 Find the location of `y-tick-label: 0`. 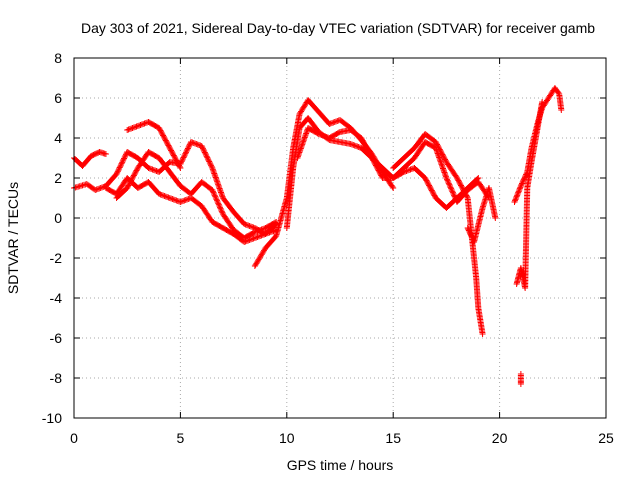

y-tick-label: 0 is located at coordinates (58, 218).